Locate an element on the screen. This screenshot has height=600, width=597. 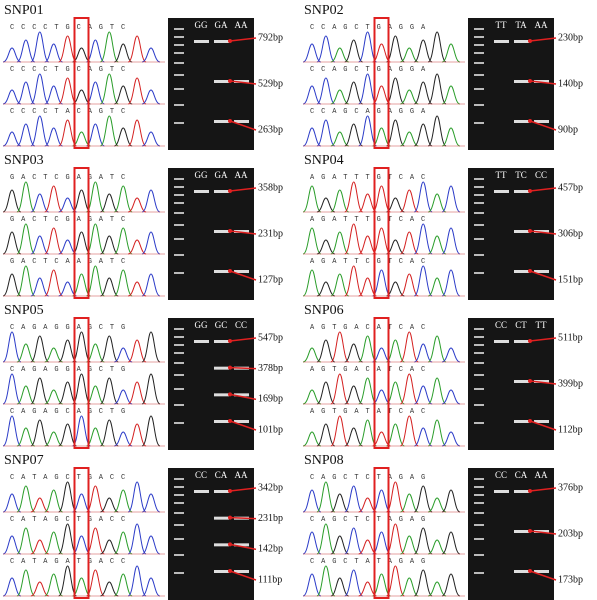
band-size: 306bp is located at coordinates (570, 233).